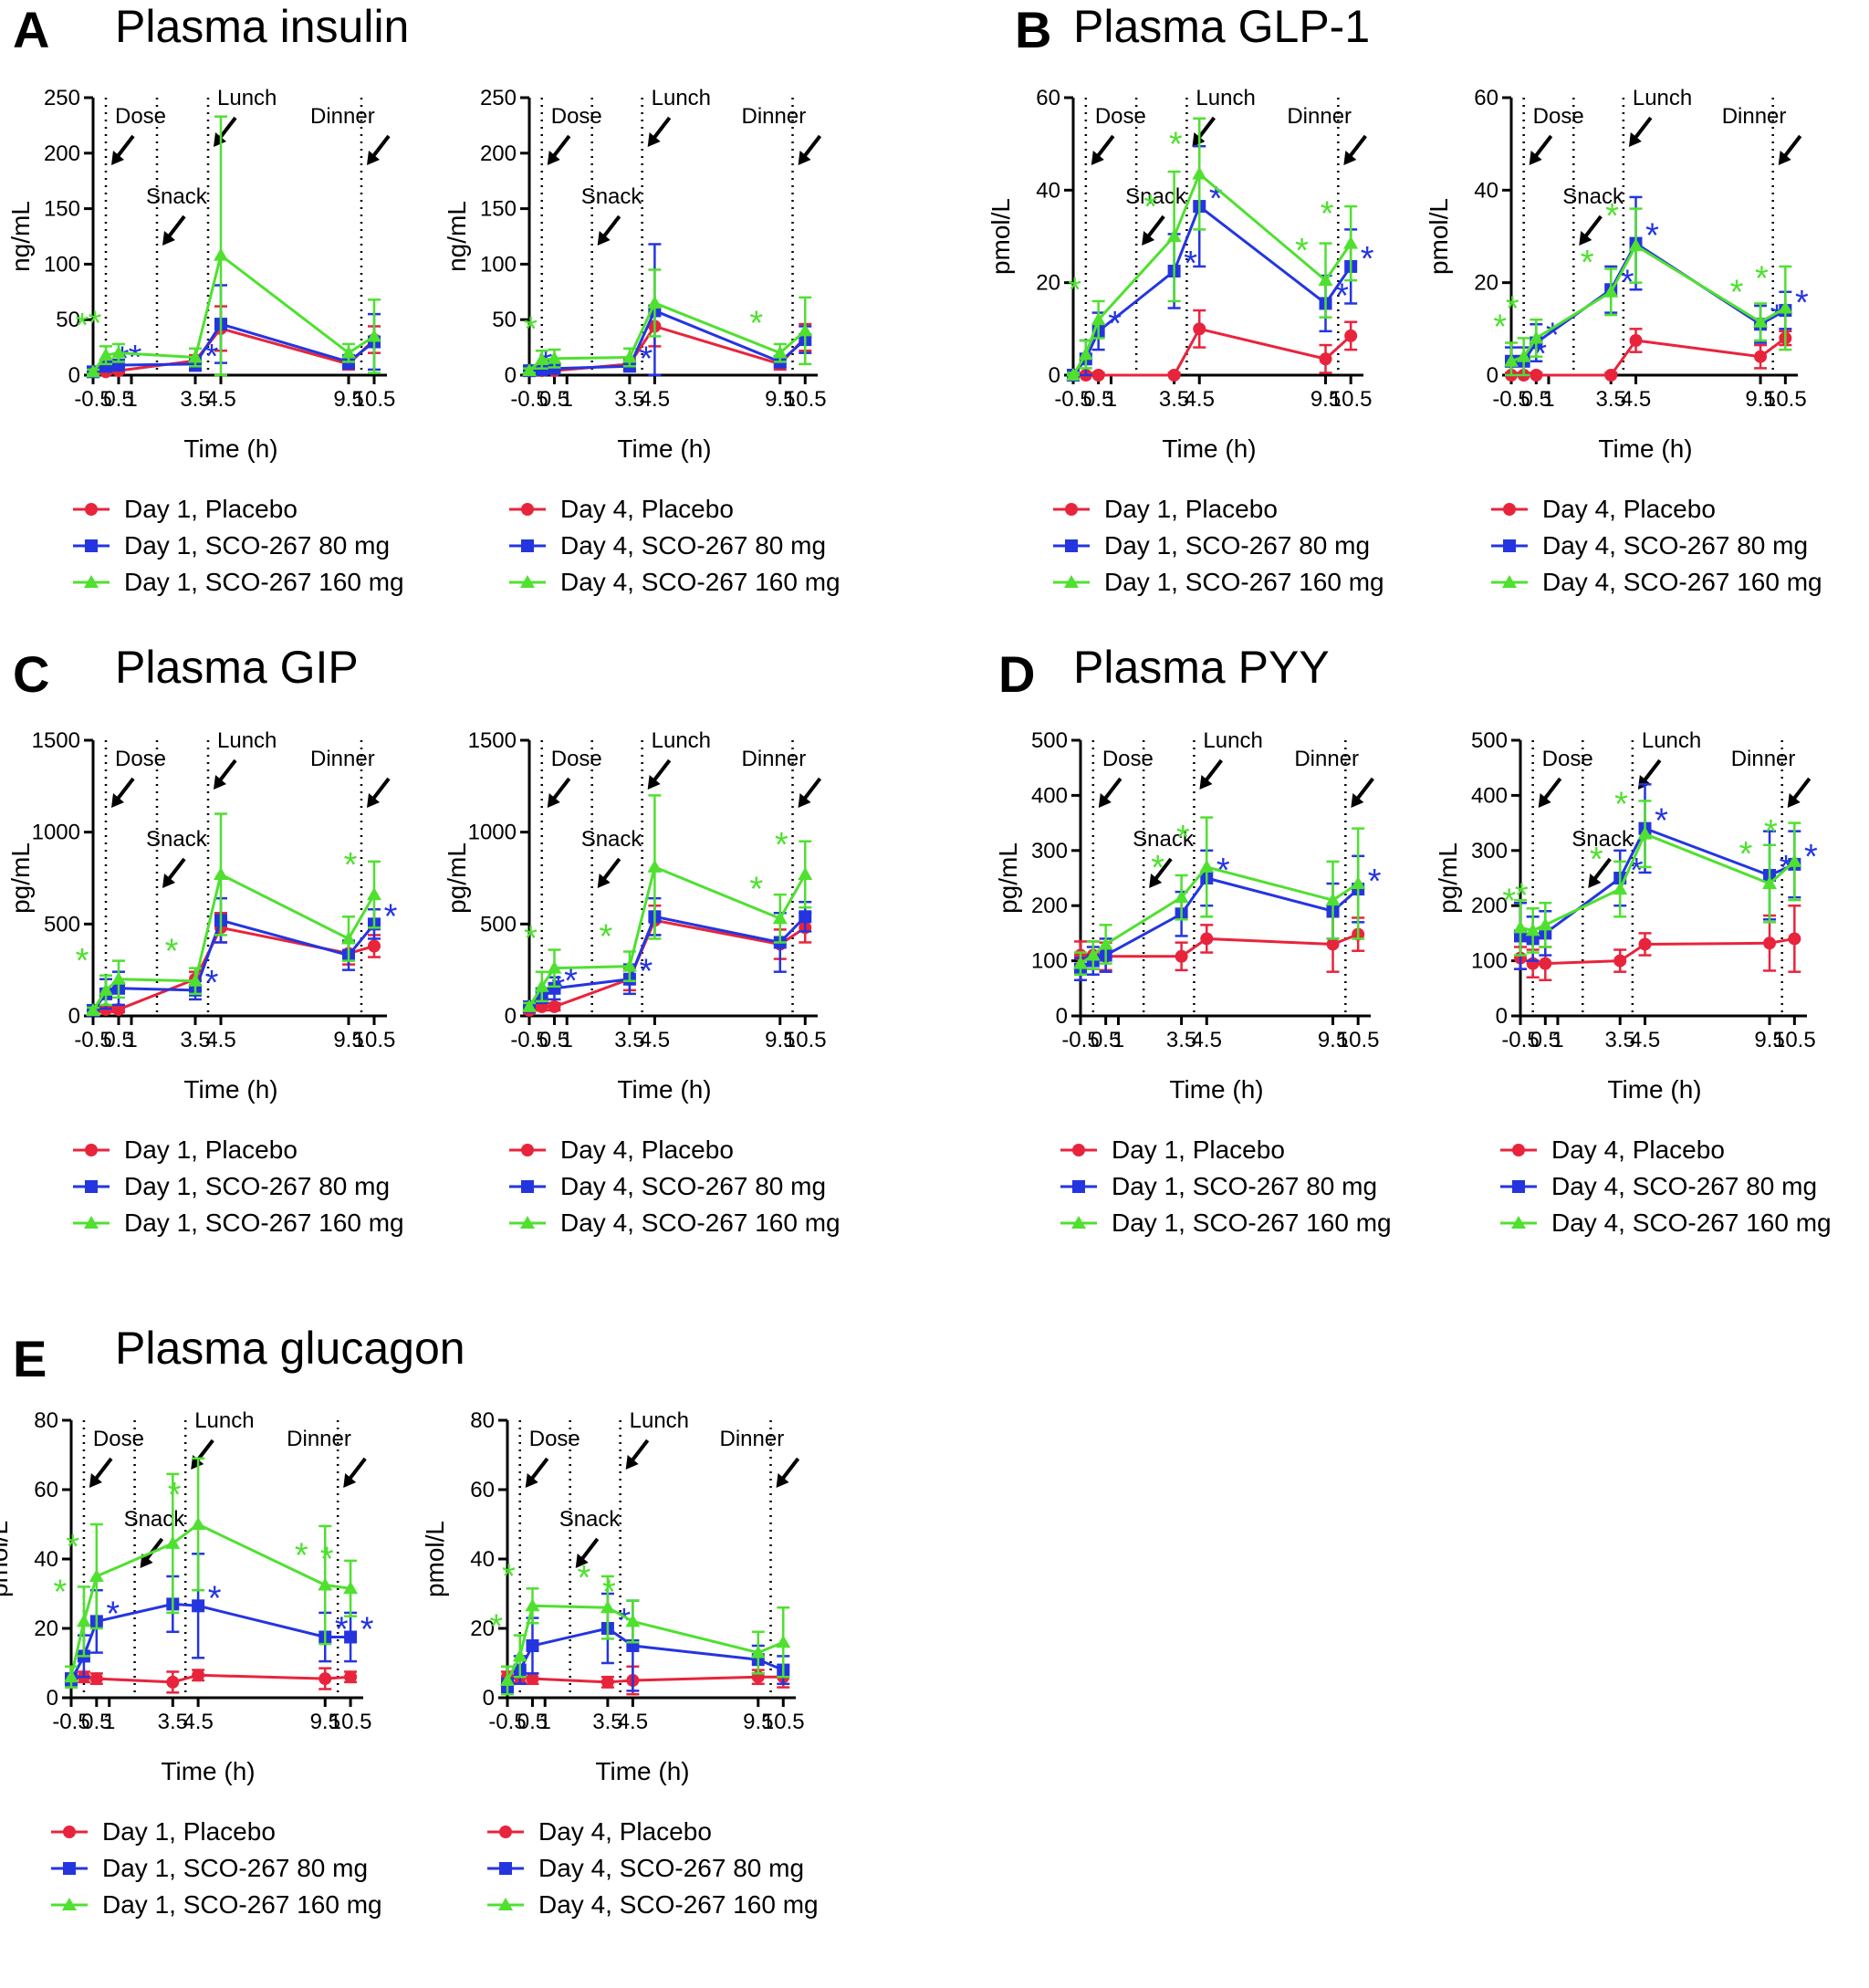 This screenshot has width=1869, height=1988. Describe the element at coordinates (1048, 283) in the screenshot. I see `y-tick-label: 20` at that location.